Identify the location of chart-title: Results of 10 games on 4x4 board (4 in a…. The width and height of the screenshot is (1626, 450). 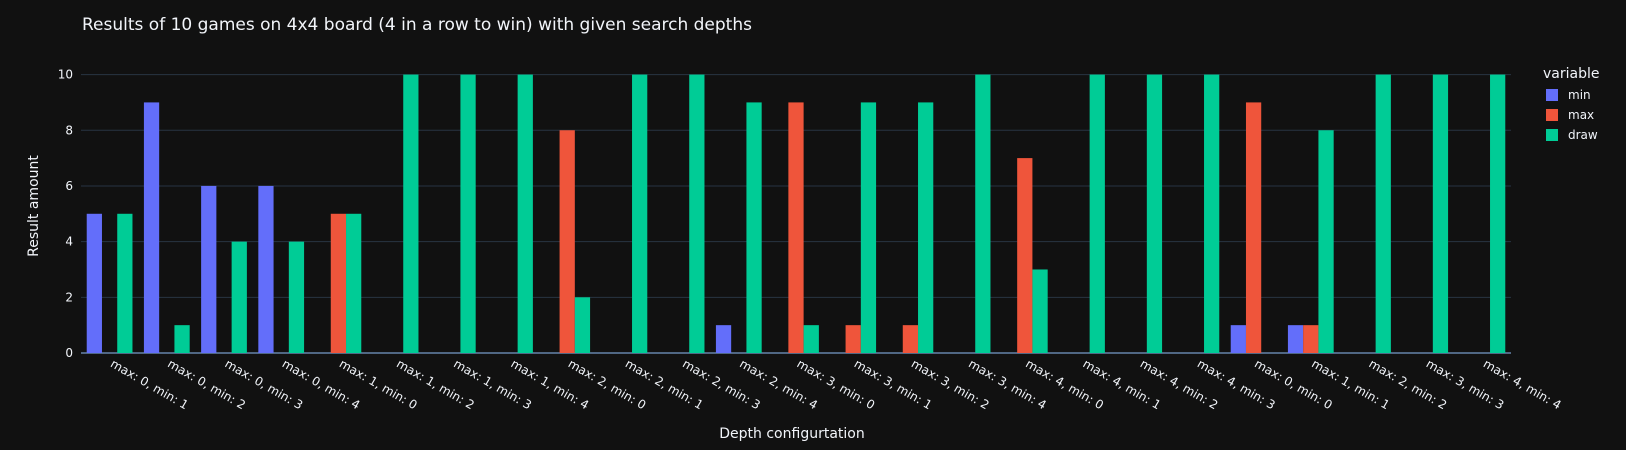
(417, 25).